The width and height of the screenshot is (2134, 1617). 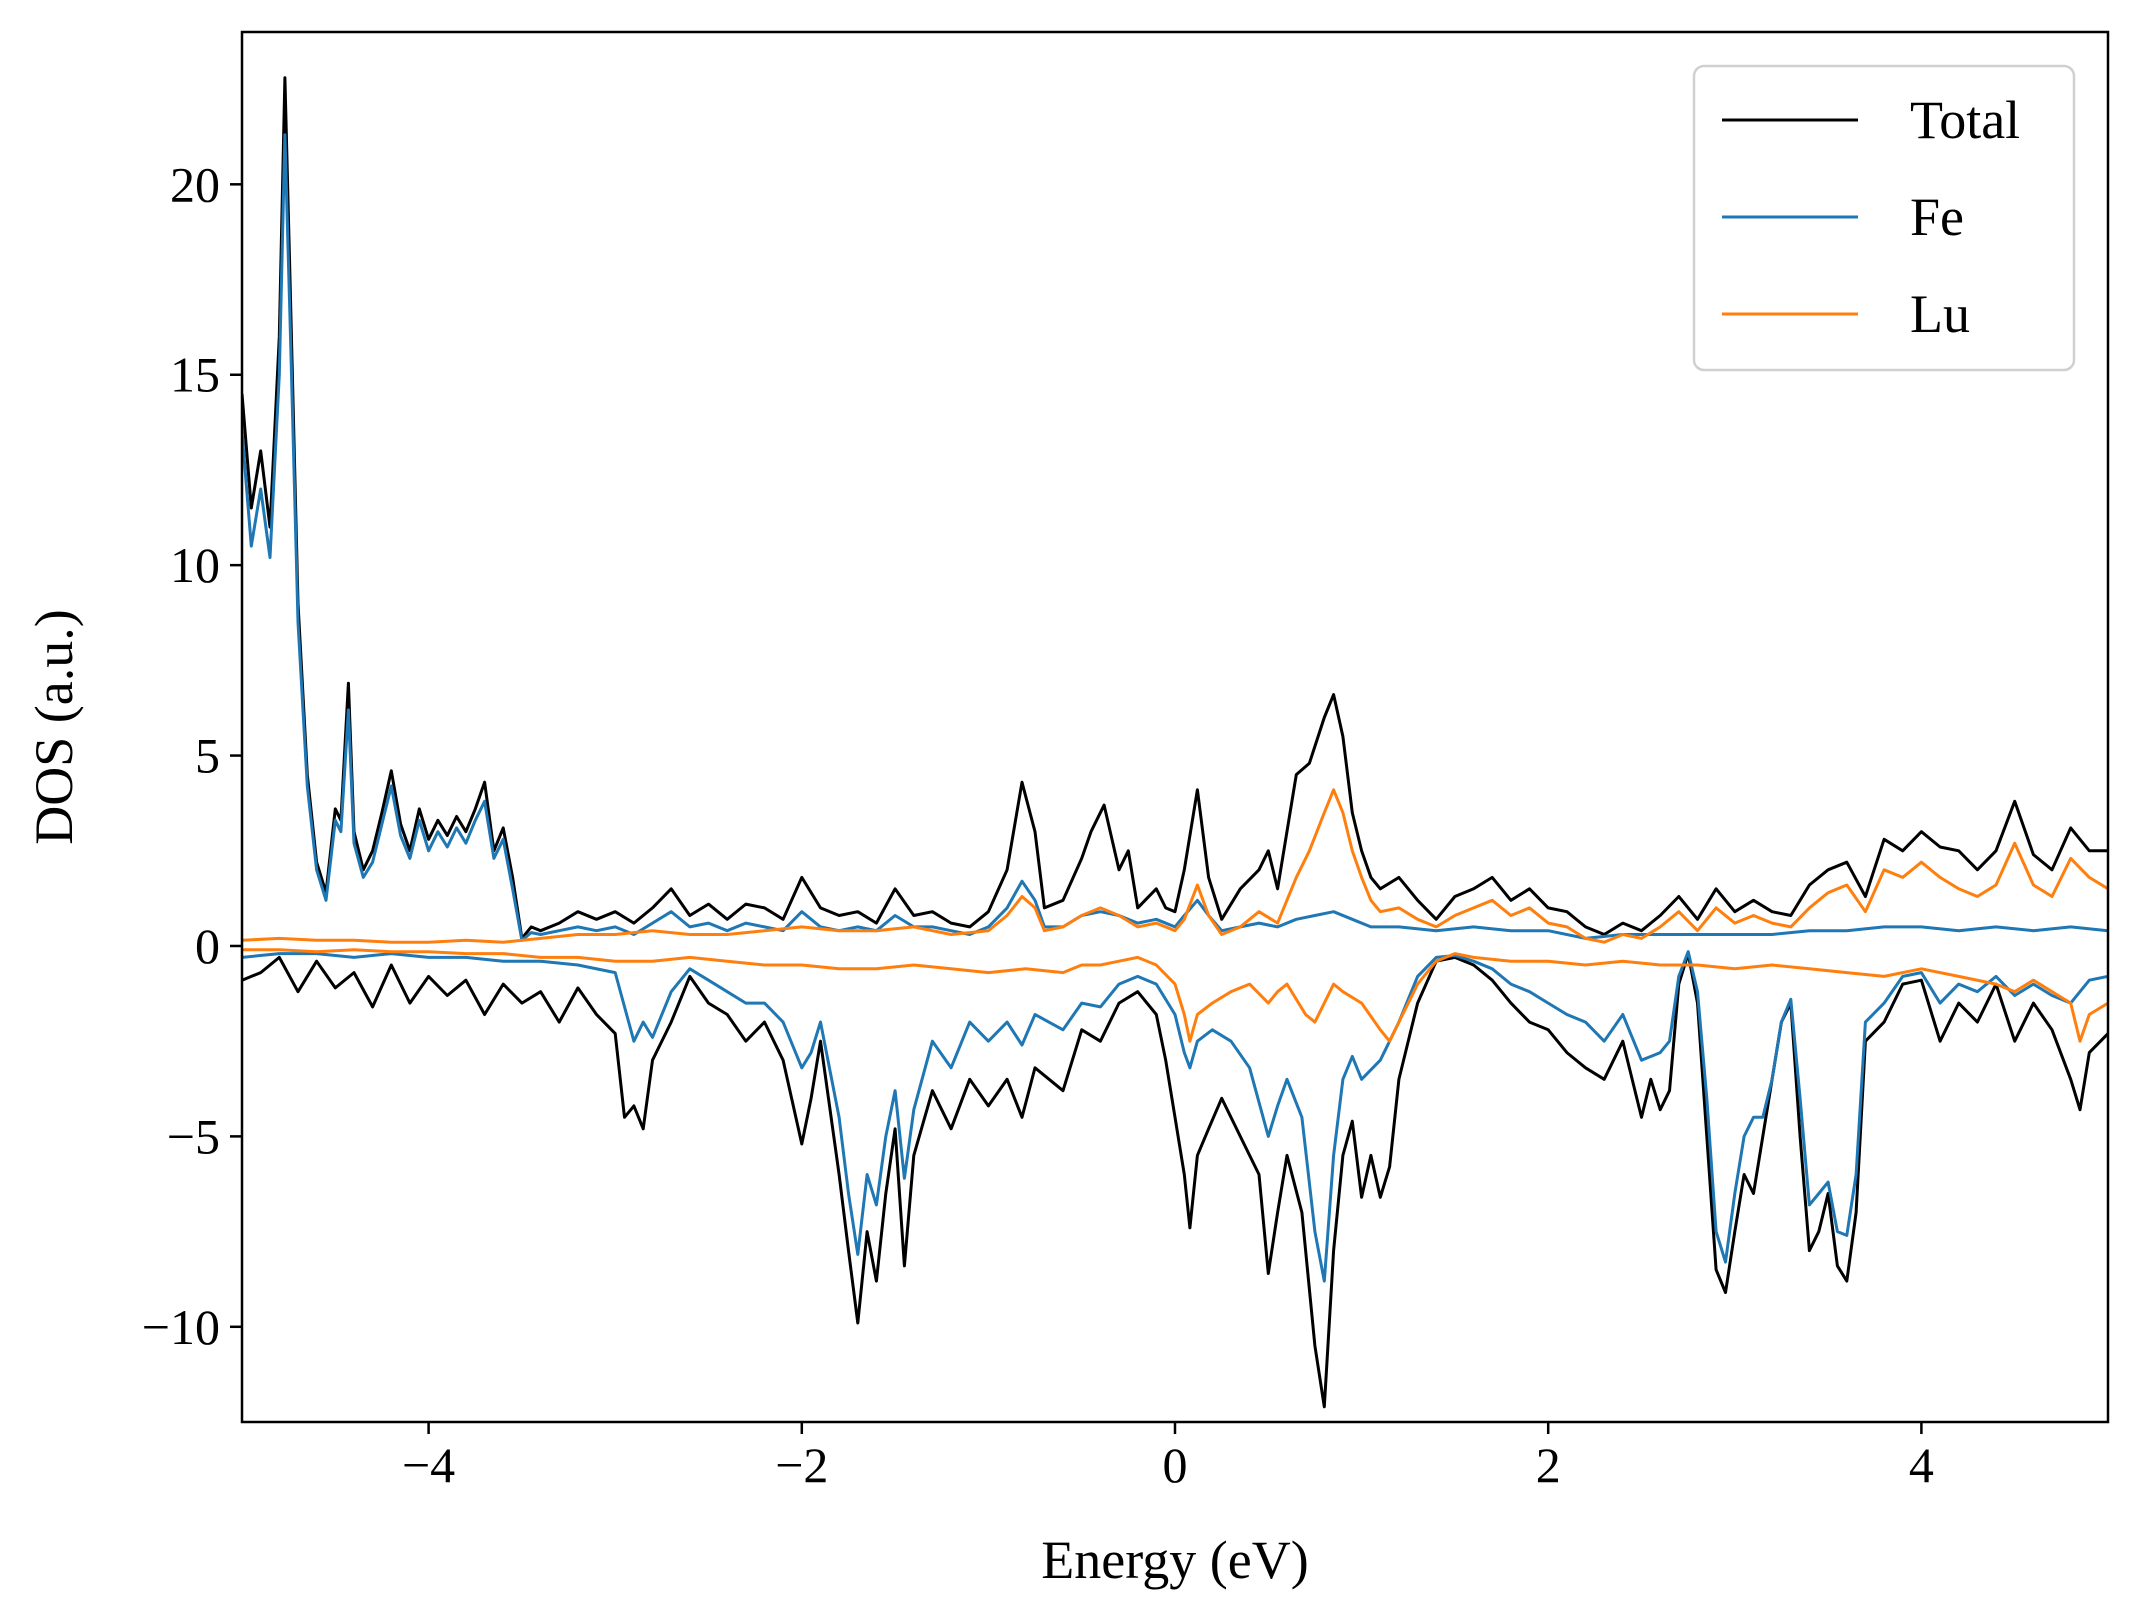 I want to click on legend-label-fe: Fe, so click(x=1937, y=217).